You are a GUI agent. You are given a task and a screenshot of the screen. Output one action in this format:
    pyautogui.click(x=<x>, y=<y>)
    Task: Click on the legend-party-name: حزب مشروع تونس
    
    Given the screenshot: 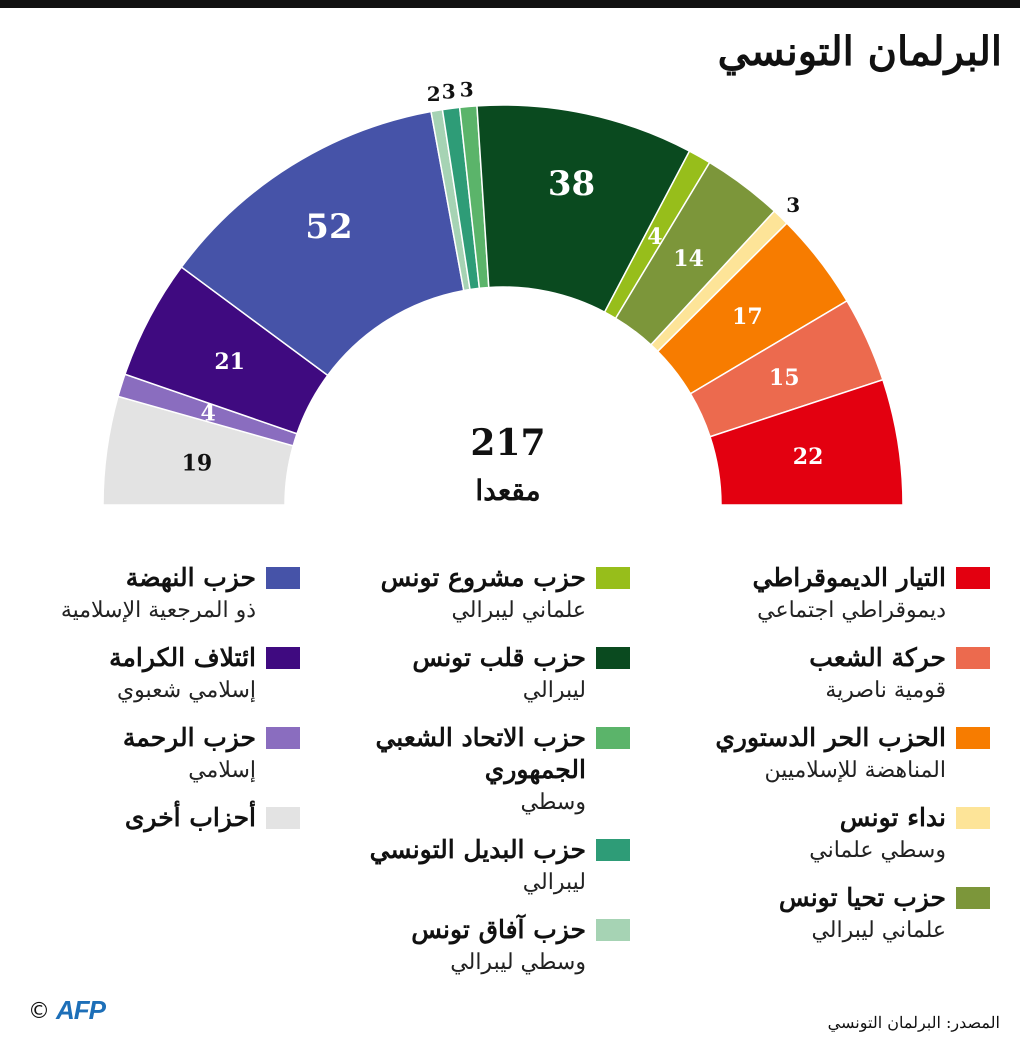 What is the action you would take?
    pyautogui.click(x=483, y=577)
    